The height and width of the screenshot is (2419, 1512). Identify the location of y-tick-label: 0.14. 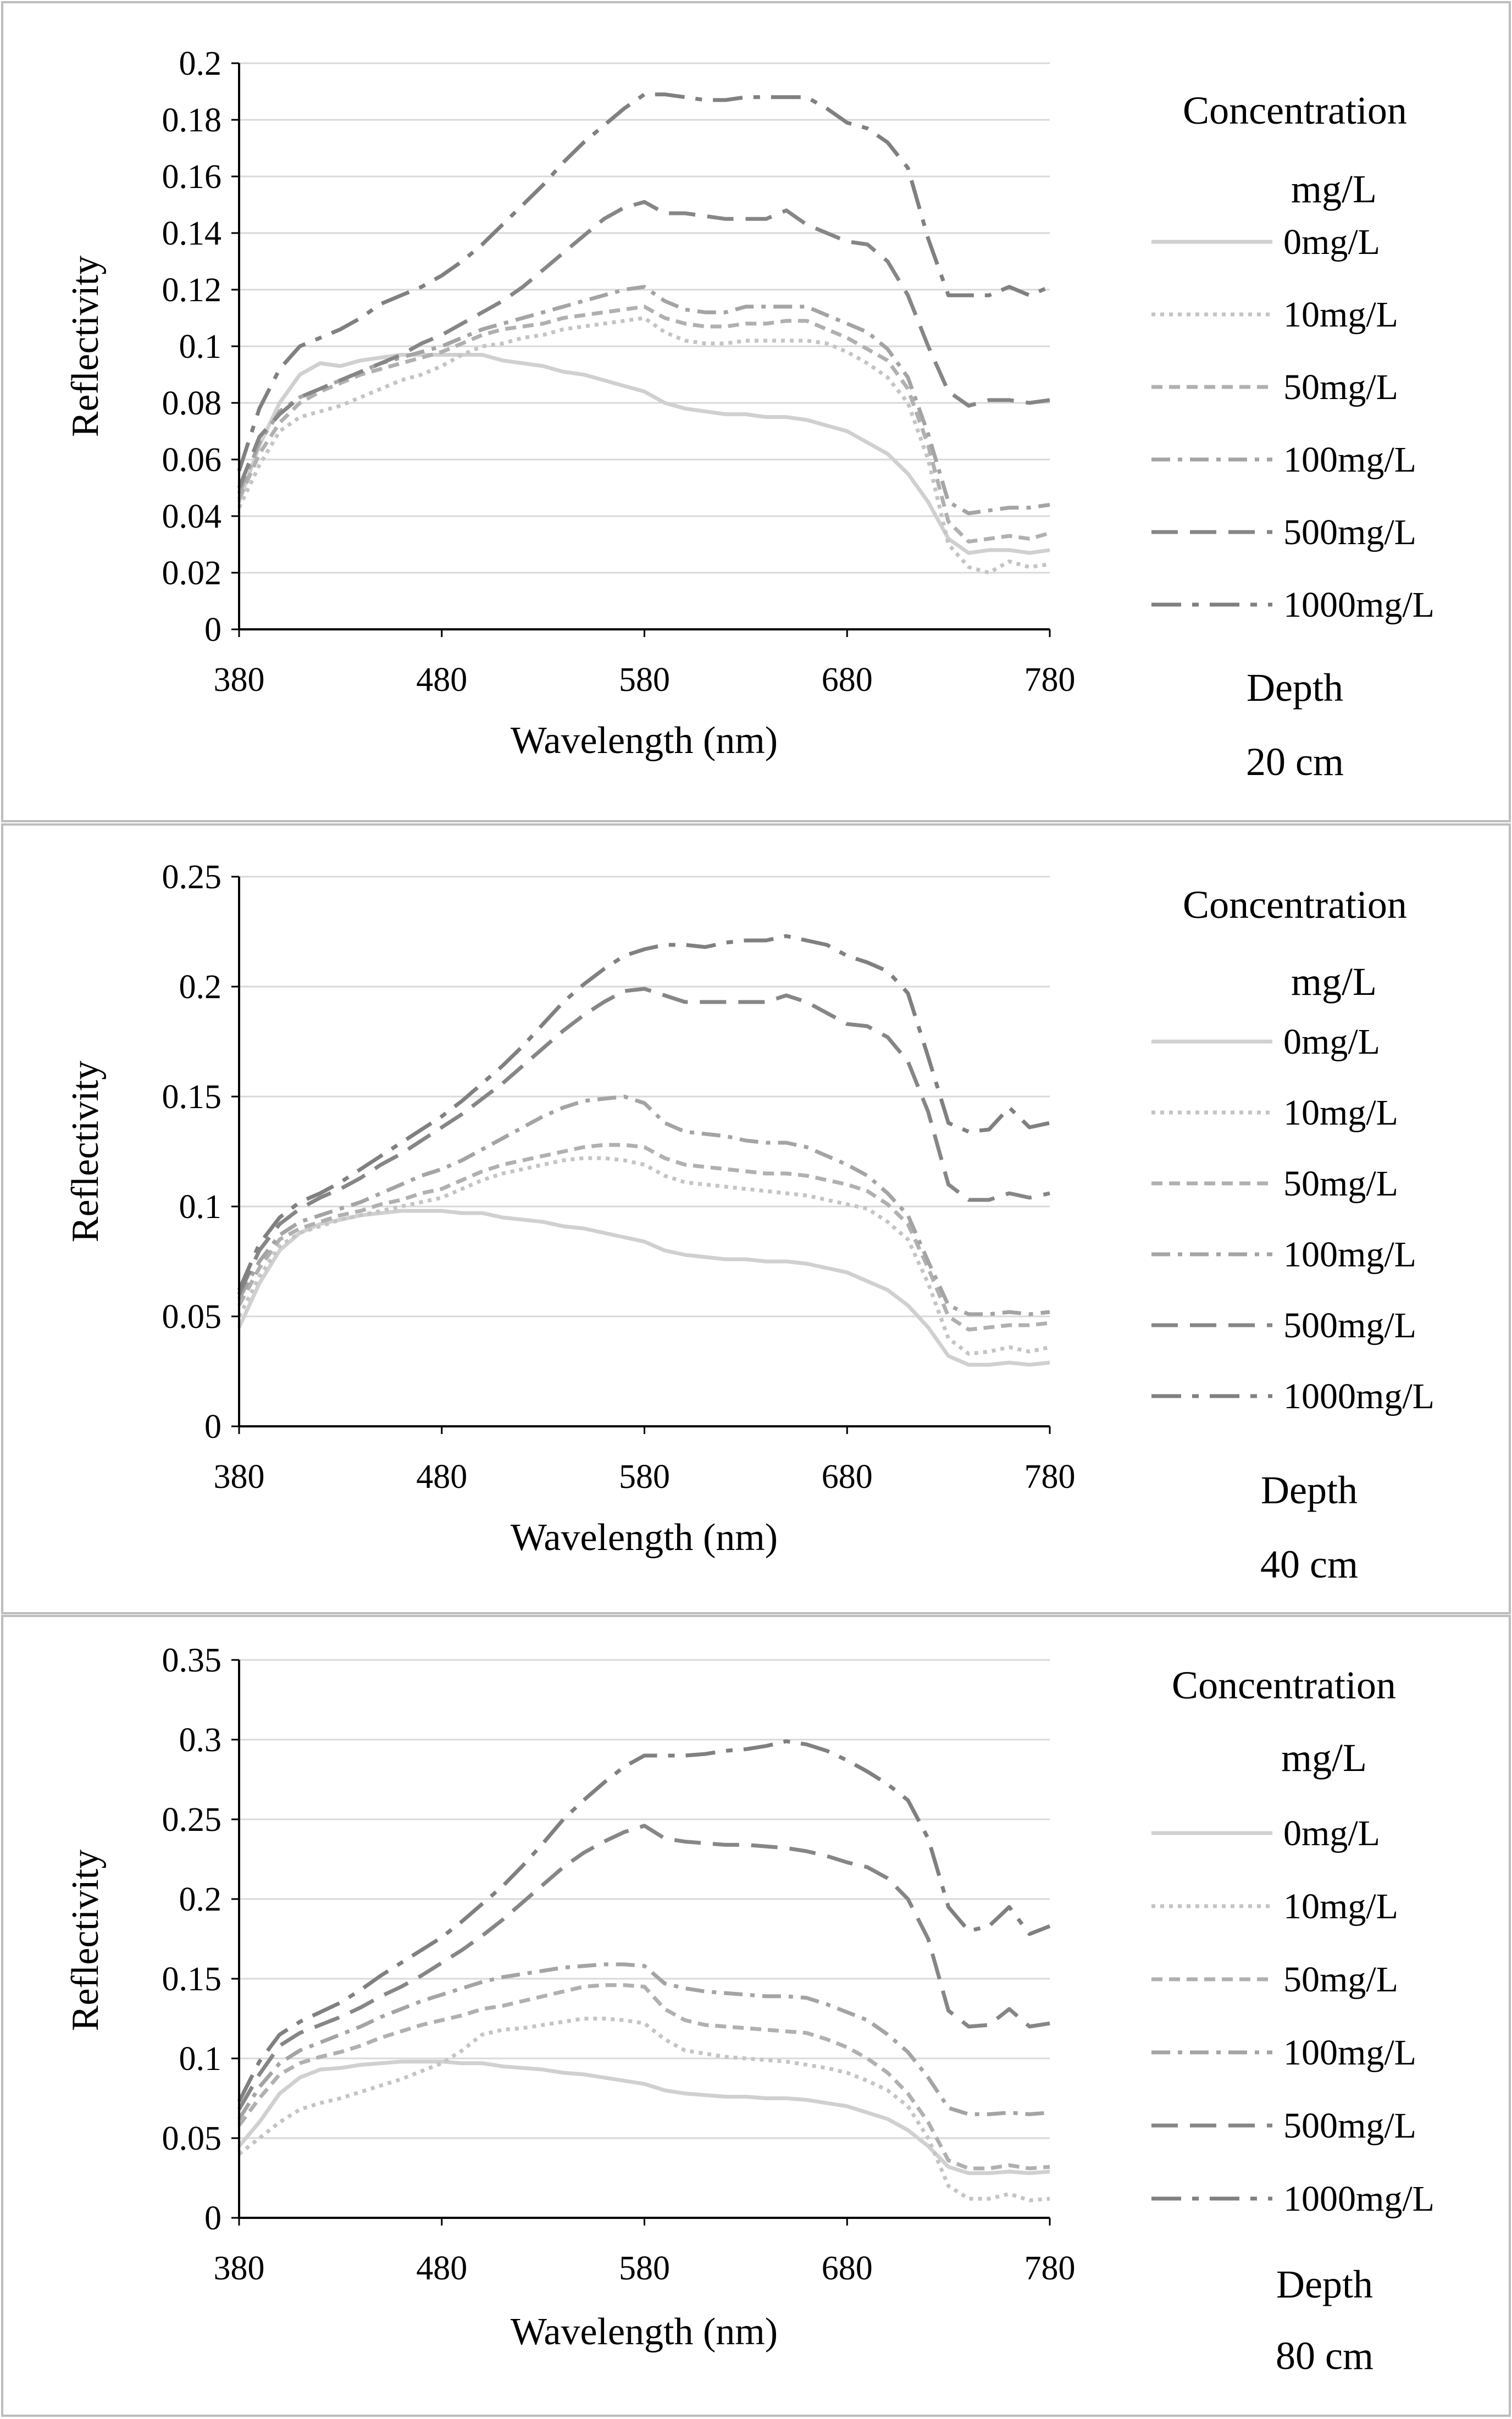
(192, 233).